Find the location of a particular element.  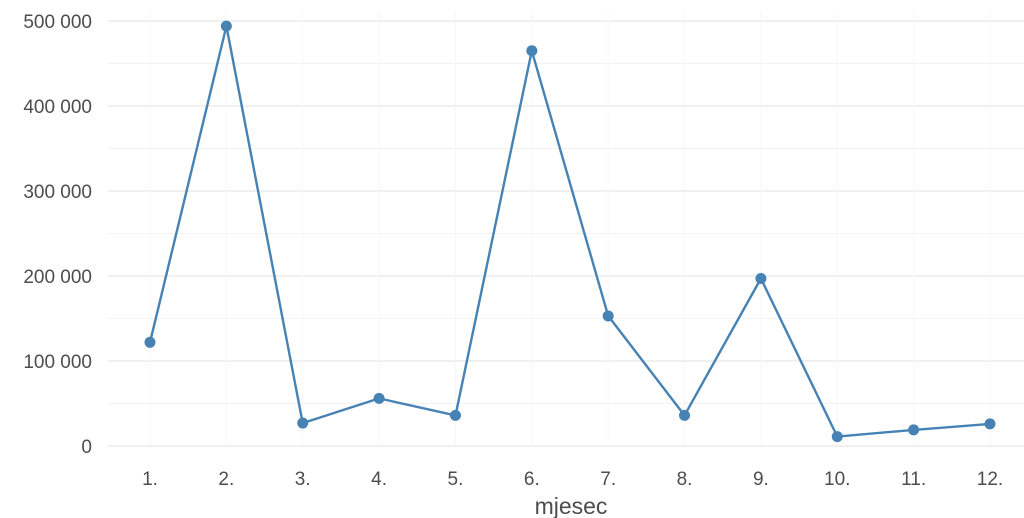

x-tick-label: 1. is located at coordinates (150, 479).